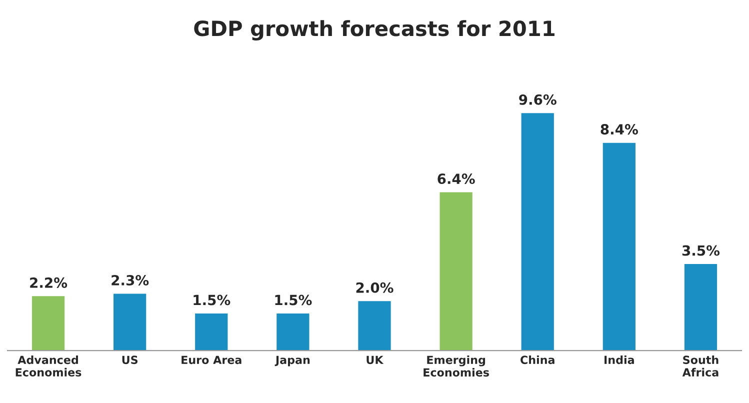  I want to click on x-tick-label: Japan, so click(292, 361).